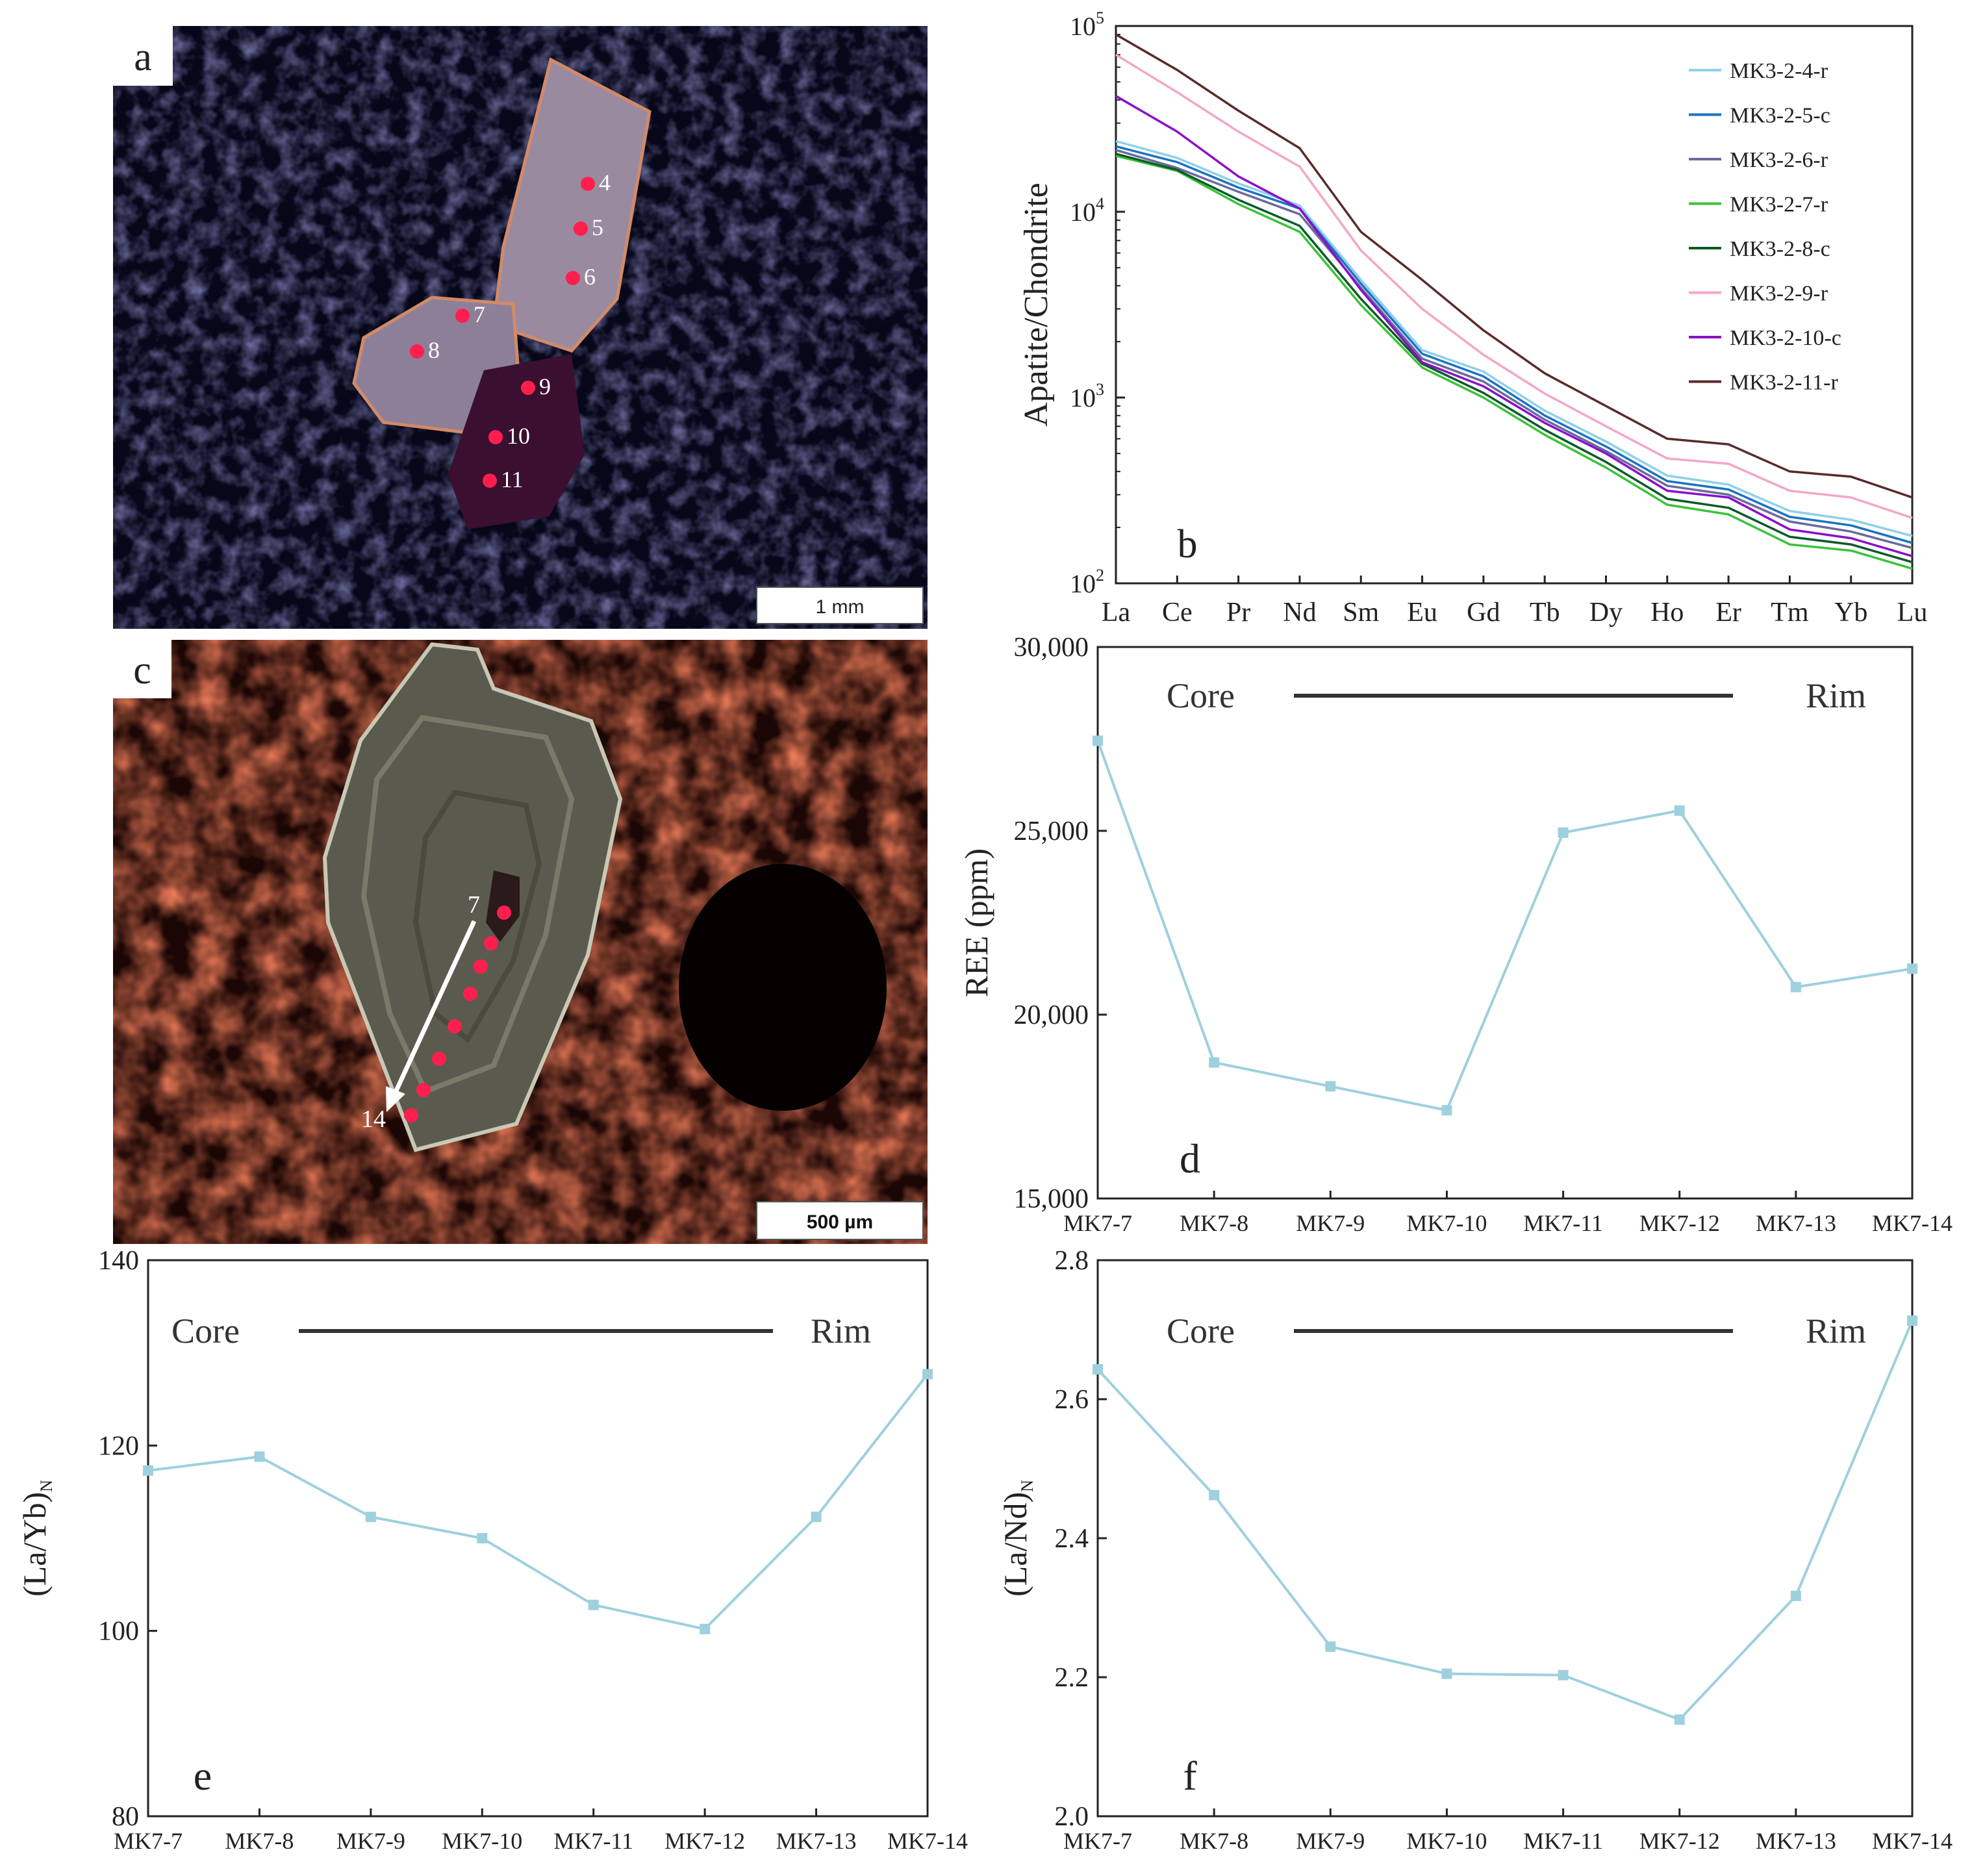 The height and width of the screenshot is (1876, 1972). Describe the element at coordinates (482, 1841) in the screenshot. I see `chart-e-xtick-label: MK7-10` at that location.